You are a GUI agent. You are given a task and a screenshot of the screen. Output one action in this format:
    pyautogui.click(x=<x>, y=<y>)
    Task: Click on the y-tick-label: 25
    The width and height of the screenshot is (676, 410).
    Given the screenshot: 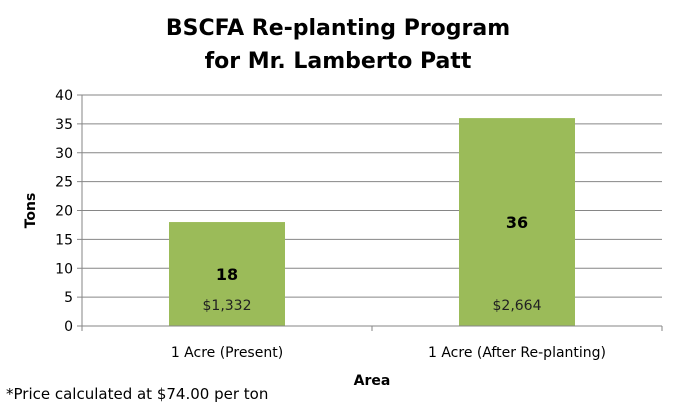 What is the action you would take?
    pyautogui.click(x=64, y=183)
    